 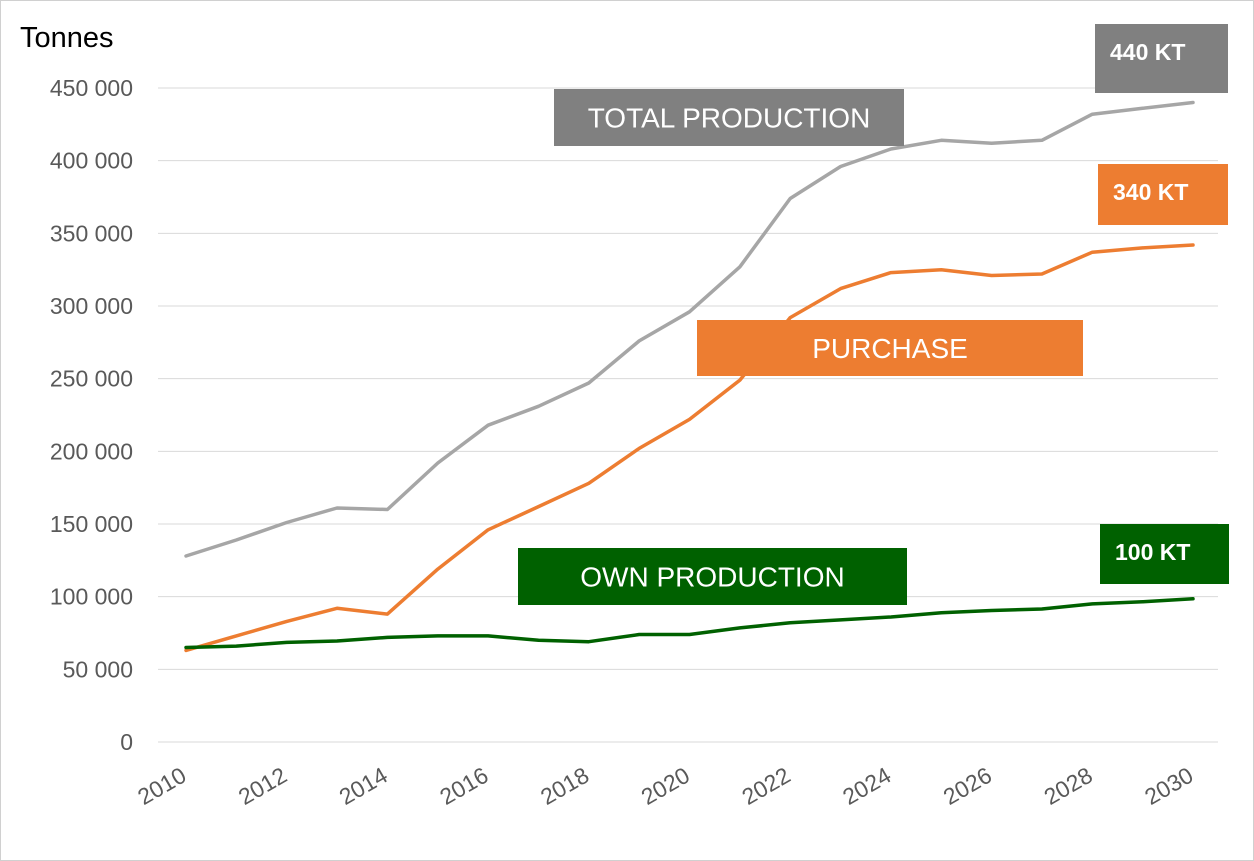 I want to click on callout-100-kt-label: 100 KT, so click(x=1152, y=552).